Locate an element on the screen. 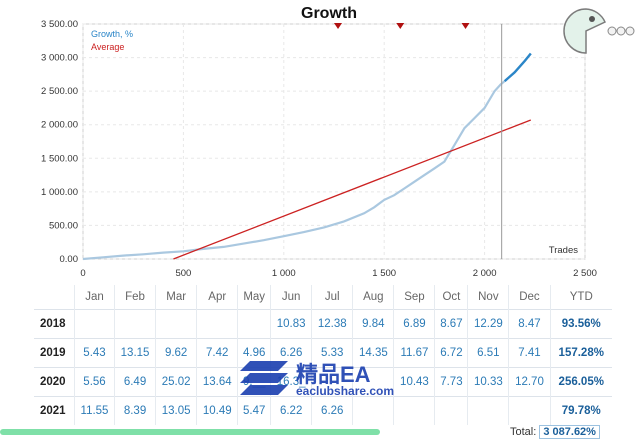 The image size is (644, 439). row-year: 2021 is located at coordinates (54, 410).